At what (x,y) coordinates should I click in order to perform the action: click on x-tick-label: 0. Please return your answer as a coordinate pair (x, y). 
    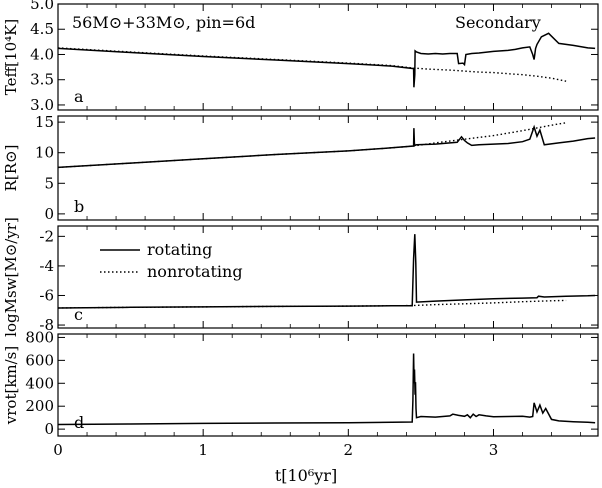
    Looking at the image, I should click on (58, 450).